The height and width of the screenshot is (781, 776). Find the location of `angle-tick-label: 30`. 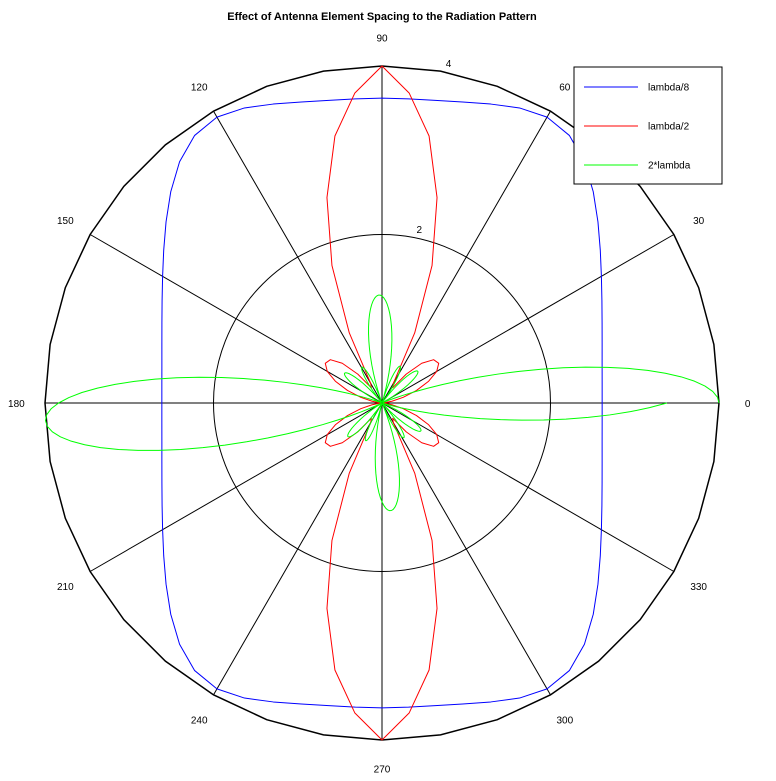

angle-tick-label: 30 is located at coordinates (699, 221).